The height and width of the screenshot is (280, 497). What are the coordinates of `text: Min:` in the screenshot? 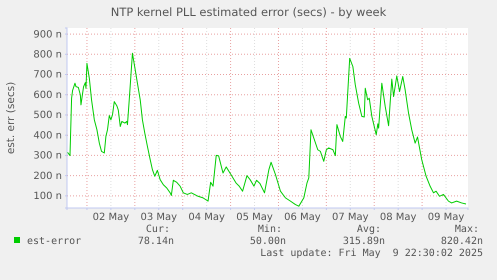 It's located at (270, 229).